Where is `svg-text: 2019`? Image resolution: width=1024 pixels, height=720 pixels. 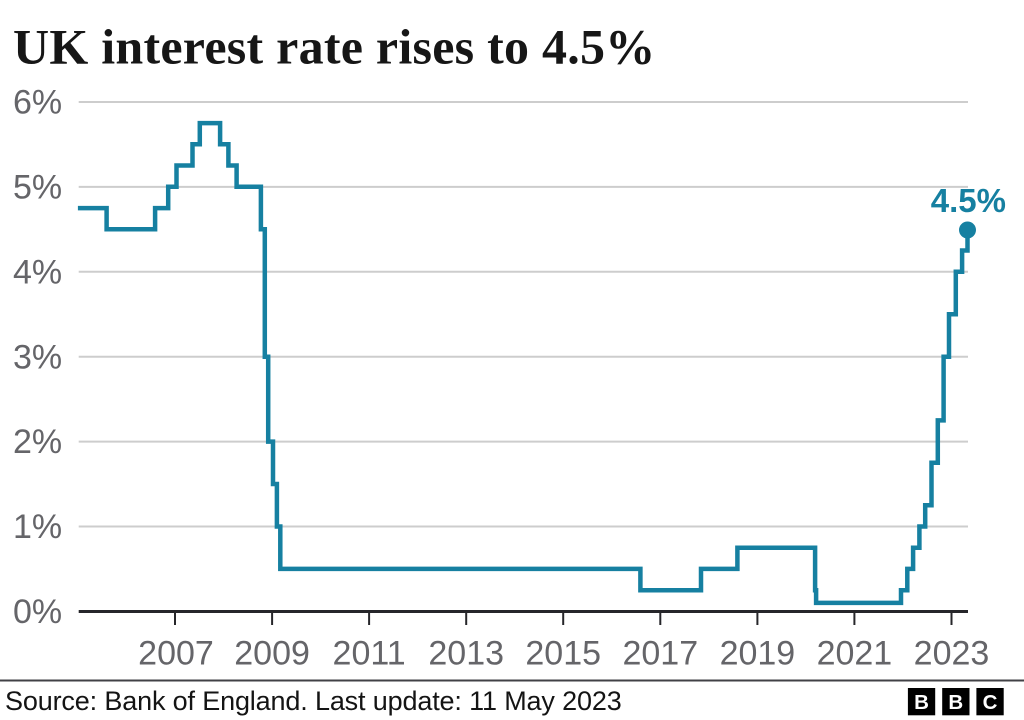
svg-text: 2019 is located at coordinates (758, 654).